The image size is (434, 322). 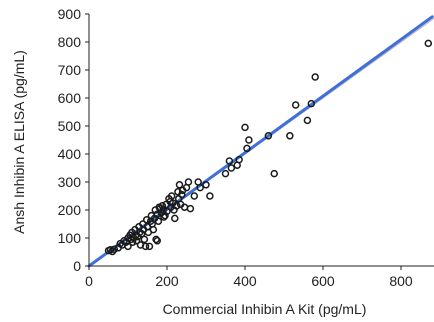 I want to click on y-tick-label: 200, so click(x=70, y=210).